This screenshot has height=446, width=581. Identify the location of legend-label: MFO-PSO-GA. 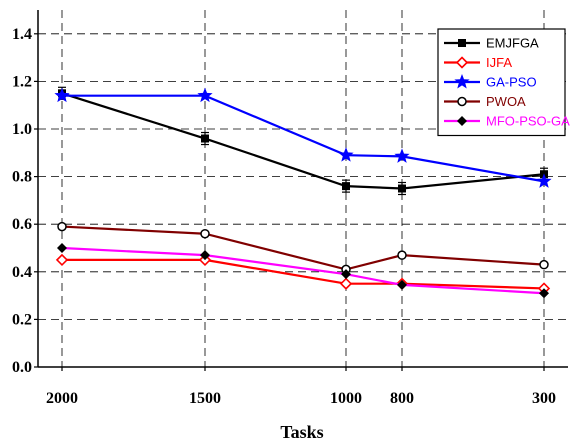
(528, 121).